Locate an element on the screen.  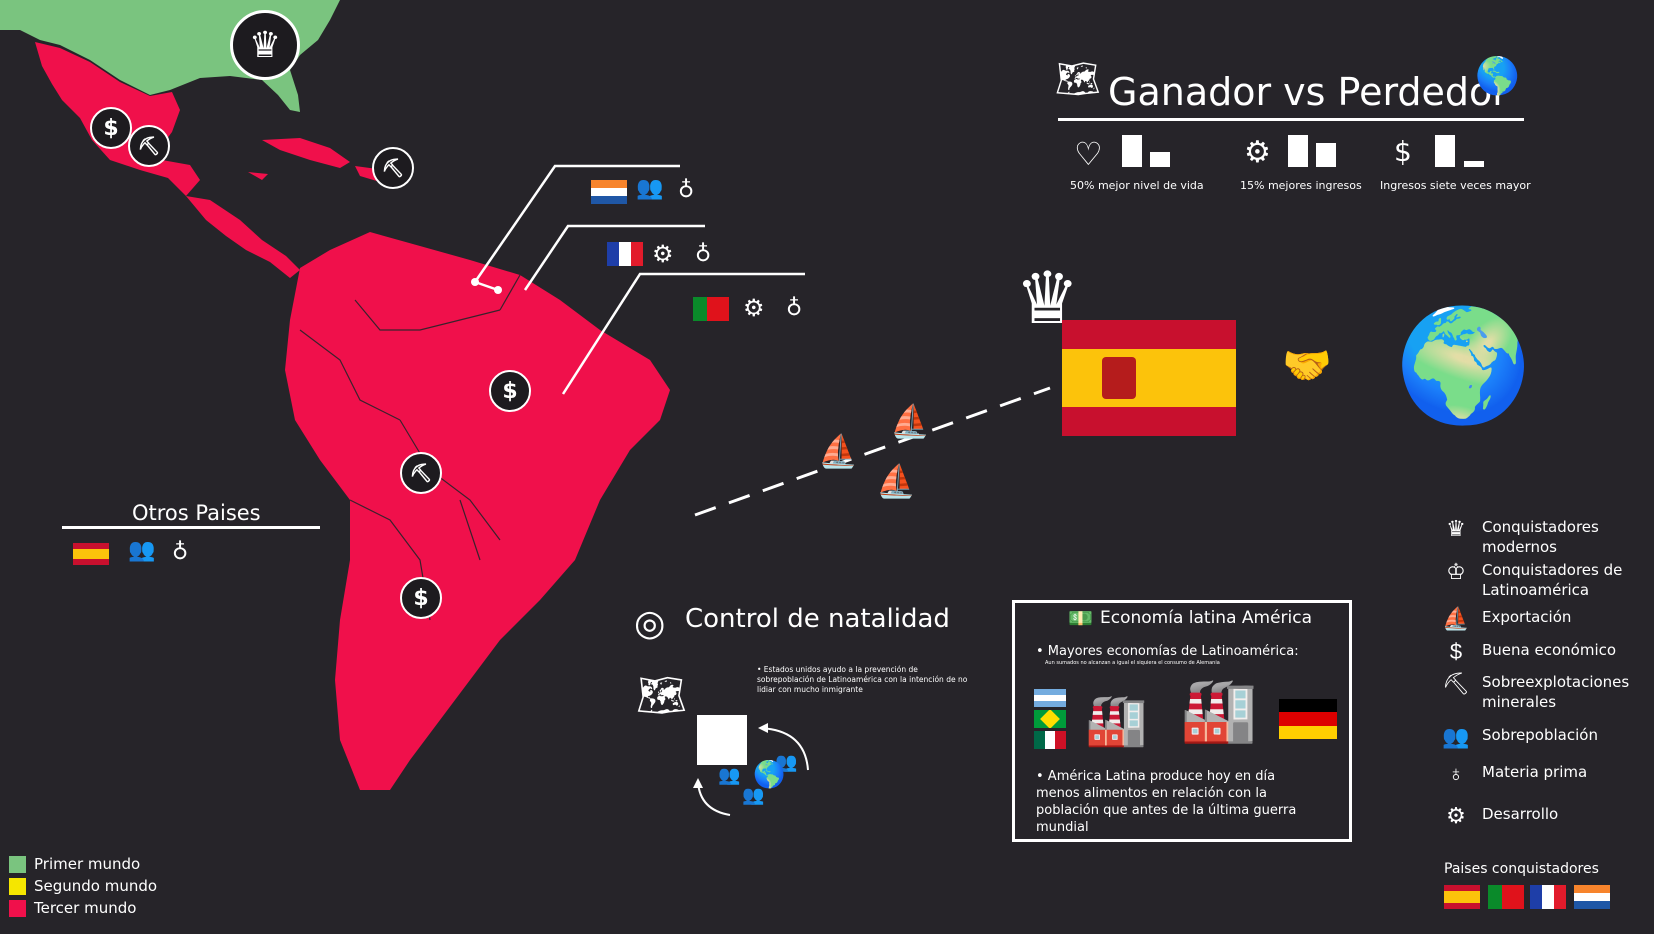
trade-icon: 🤝 is located at coordinates (1307, 366).